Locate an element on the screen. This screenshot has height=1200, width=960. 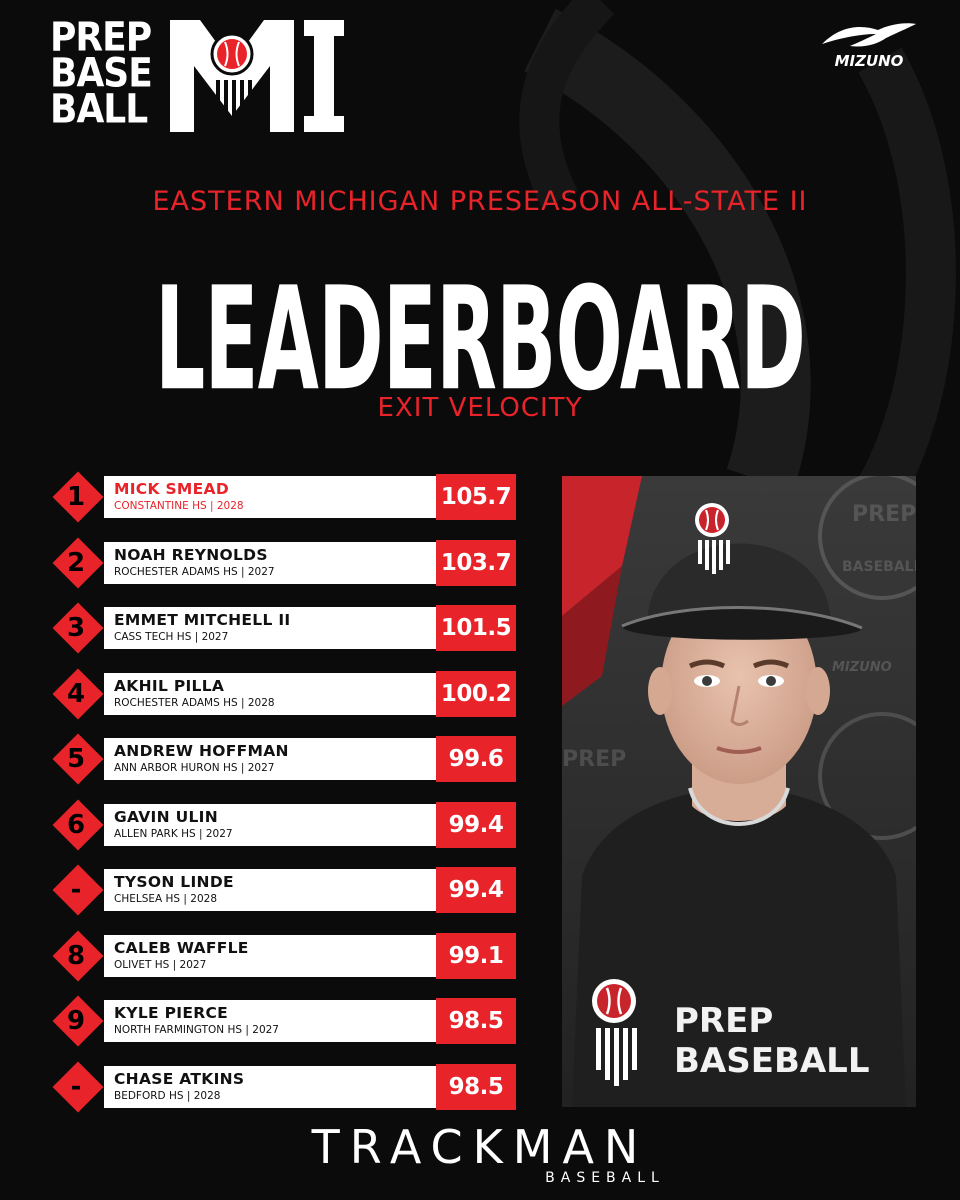
mizuno-wordmark: MIZUNO is located at coordinates (869, 61).